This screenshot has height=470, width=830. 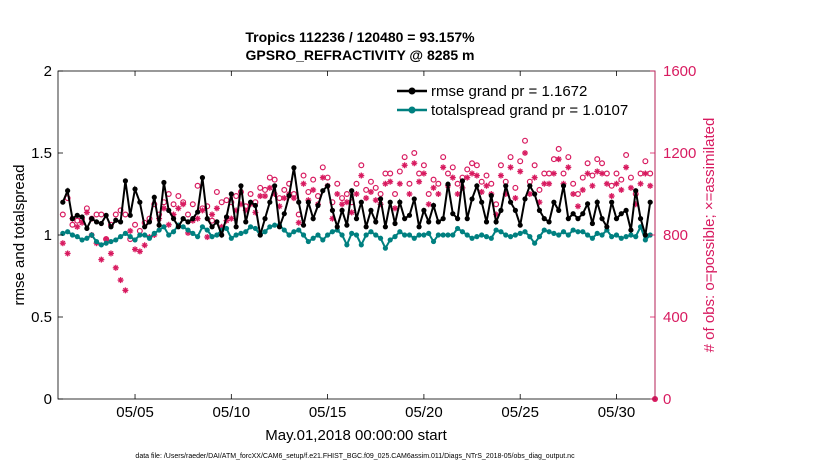 I want to click on x-axis-label: May.01,2018 00:00:00 start, so click(x=356, y=435).